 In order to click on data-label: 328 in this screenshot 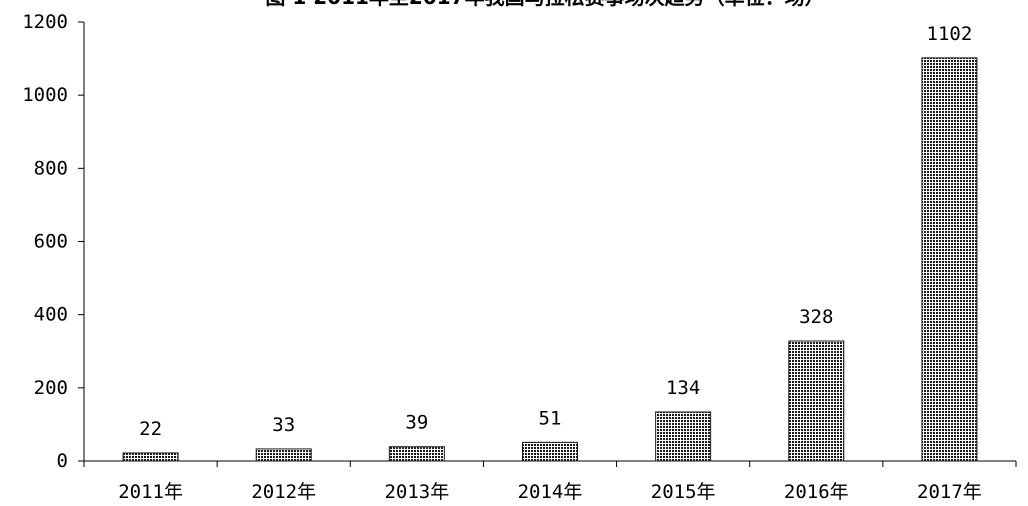, I will do `click(816, 317)`.